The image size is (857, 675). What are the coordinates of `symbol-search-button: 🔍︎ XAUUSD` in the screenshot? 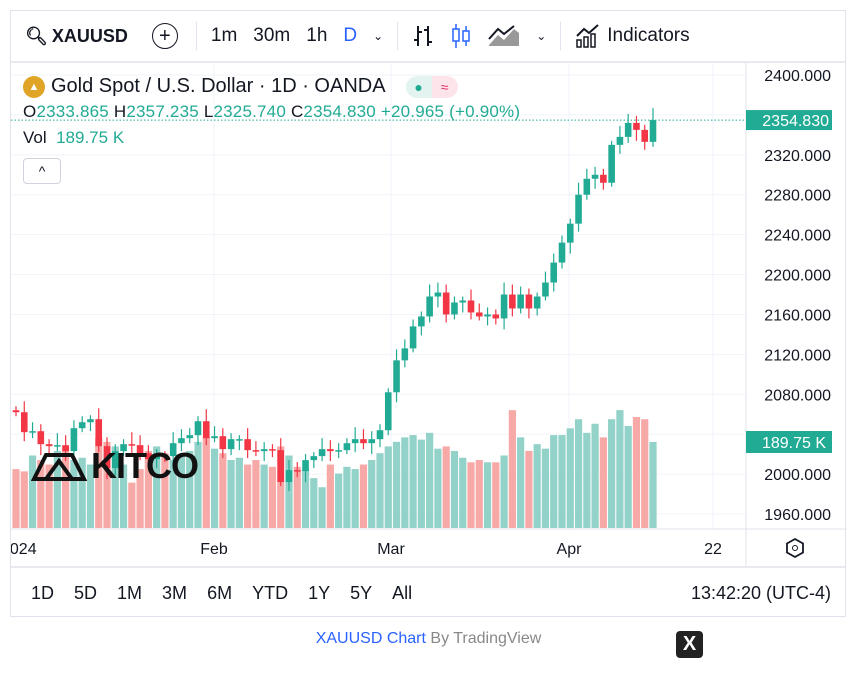 It's located at (73, 36).